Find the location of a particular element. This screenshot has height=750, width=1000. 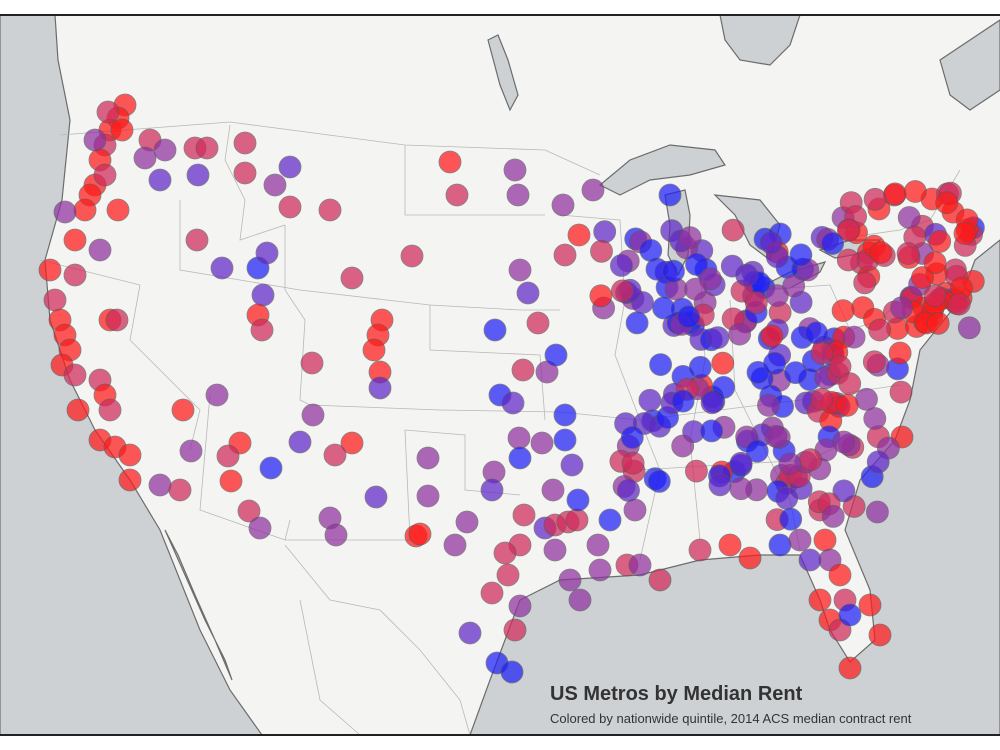

gulf-of-california is located at coordinates (198, 605).